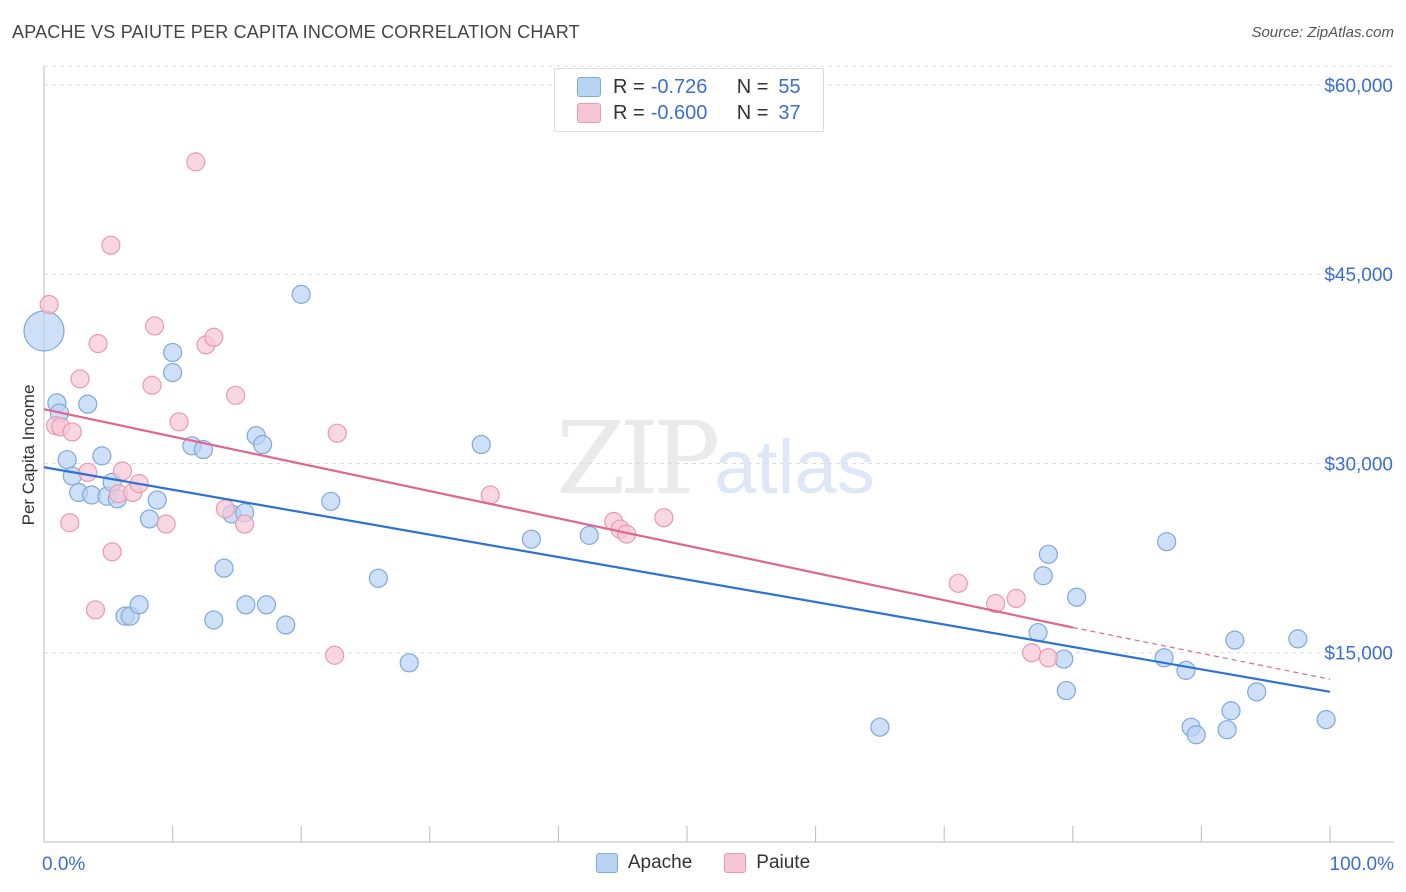 The width and height of the screenshot is (1406, 892). I want to click on y-tick-label: $30,000, so click(1358, 464).